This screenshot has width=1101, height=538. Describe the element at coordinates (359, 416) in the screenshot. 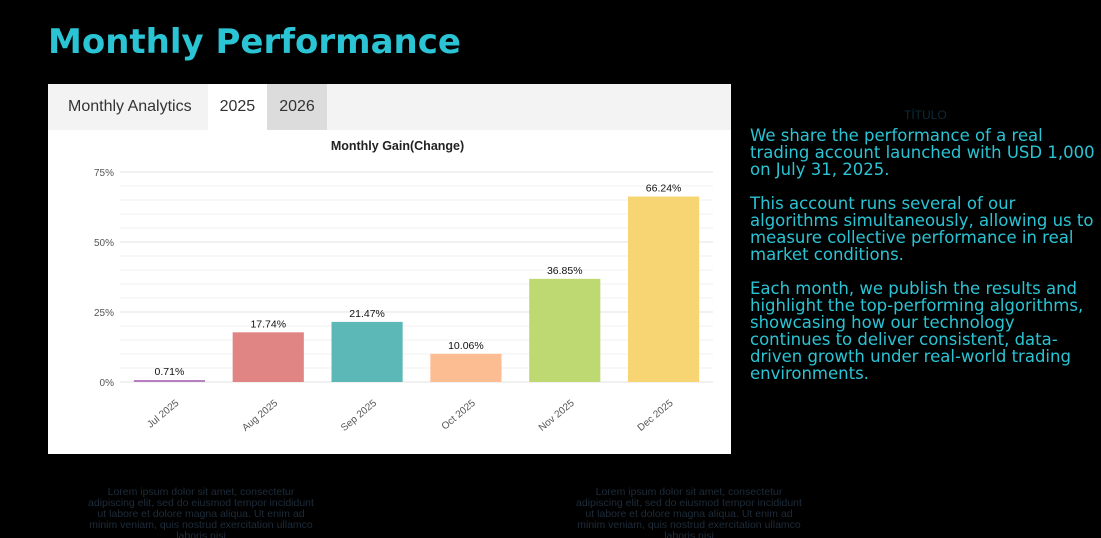

I see `x-tick-label: Sep 2025` at that location.